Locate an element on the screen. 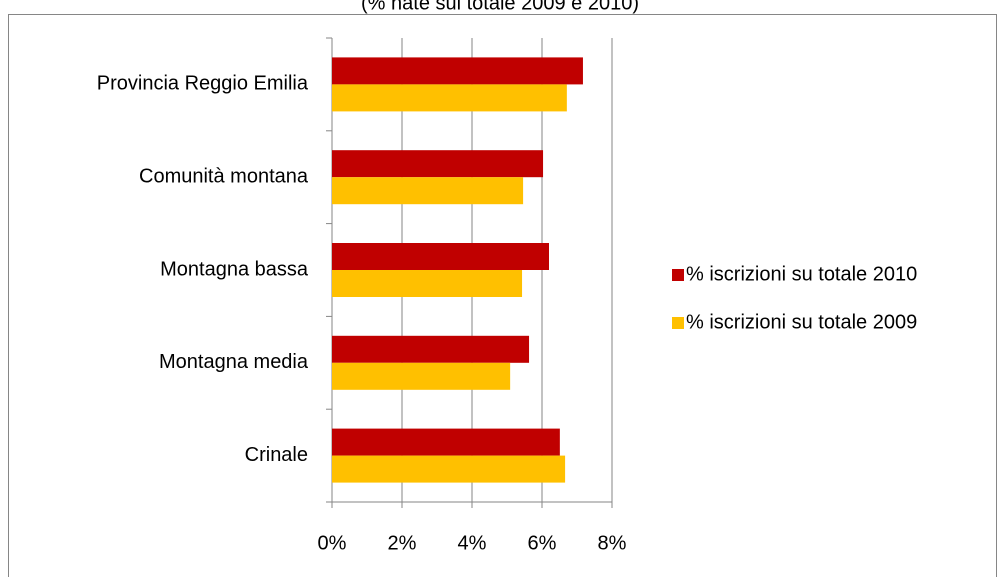  x-tick-label: 2% is located at coordinates (402, 543).